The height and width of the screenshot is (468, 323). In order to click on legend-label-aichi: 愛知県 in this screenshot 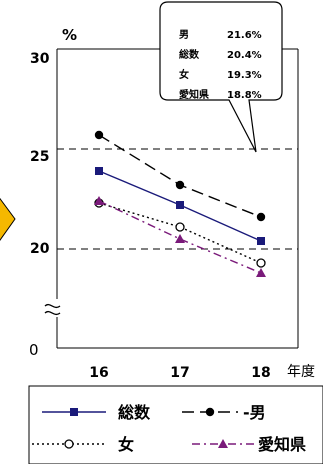, I will do `click(282, 444)`.